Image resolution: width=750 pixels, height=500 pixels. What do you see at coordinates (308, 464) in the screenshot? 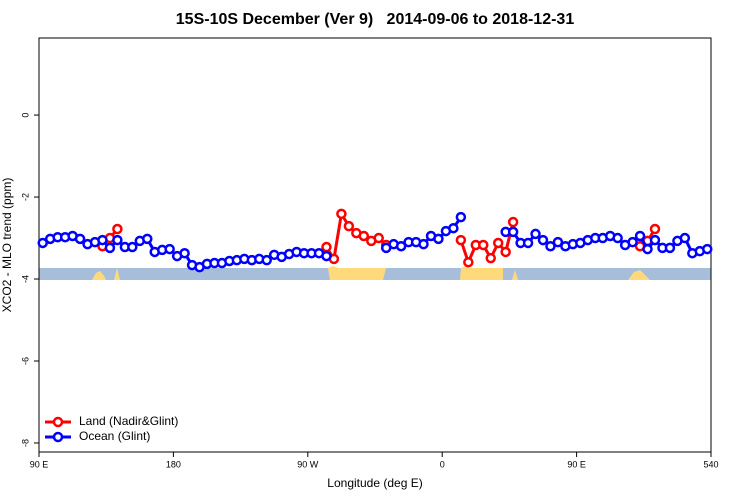
I see `x-tick-label: 90 W` at bounding box center [308, 464].